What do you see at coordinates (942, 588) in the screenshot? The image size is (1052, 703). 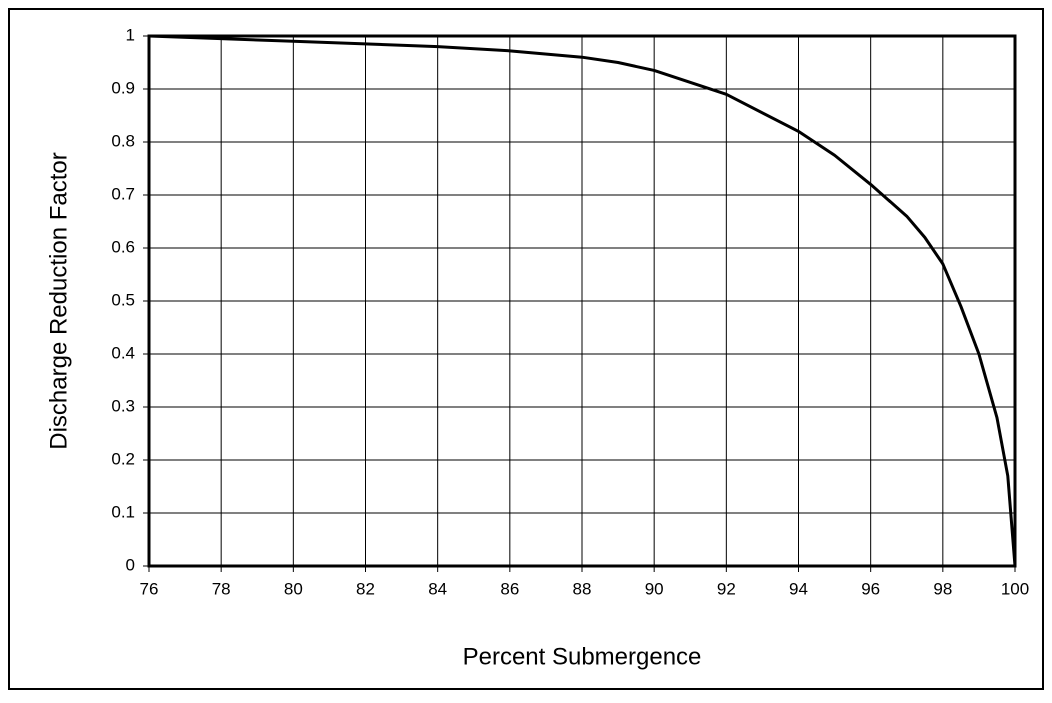 I see `x-tick-label: 98` at bounding box center [942, 588].